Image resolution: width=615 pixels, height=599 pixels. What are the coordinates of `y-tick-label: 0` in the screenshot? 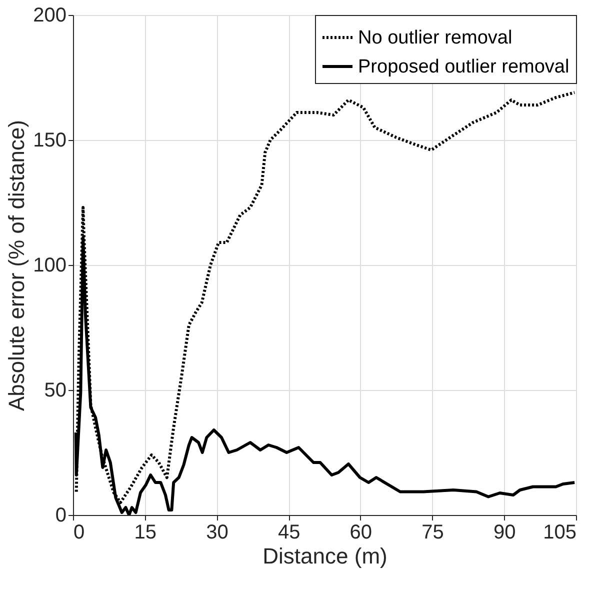 It's located at (60, 515).